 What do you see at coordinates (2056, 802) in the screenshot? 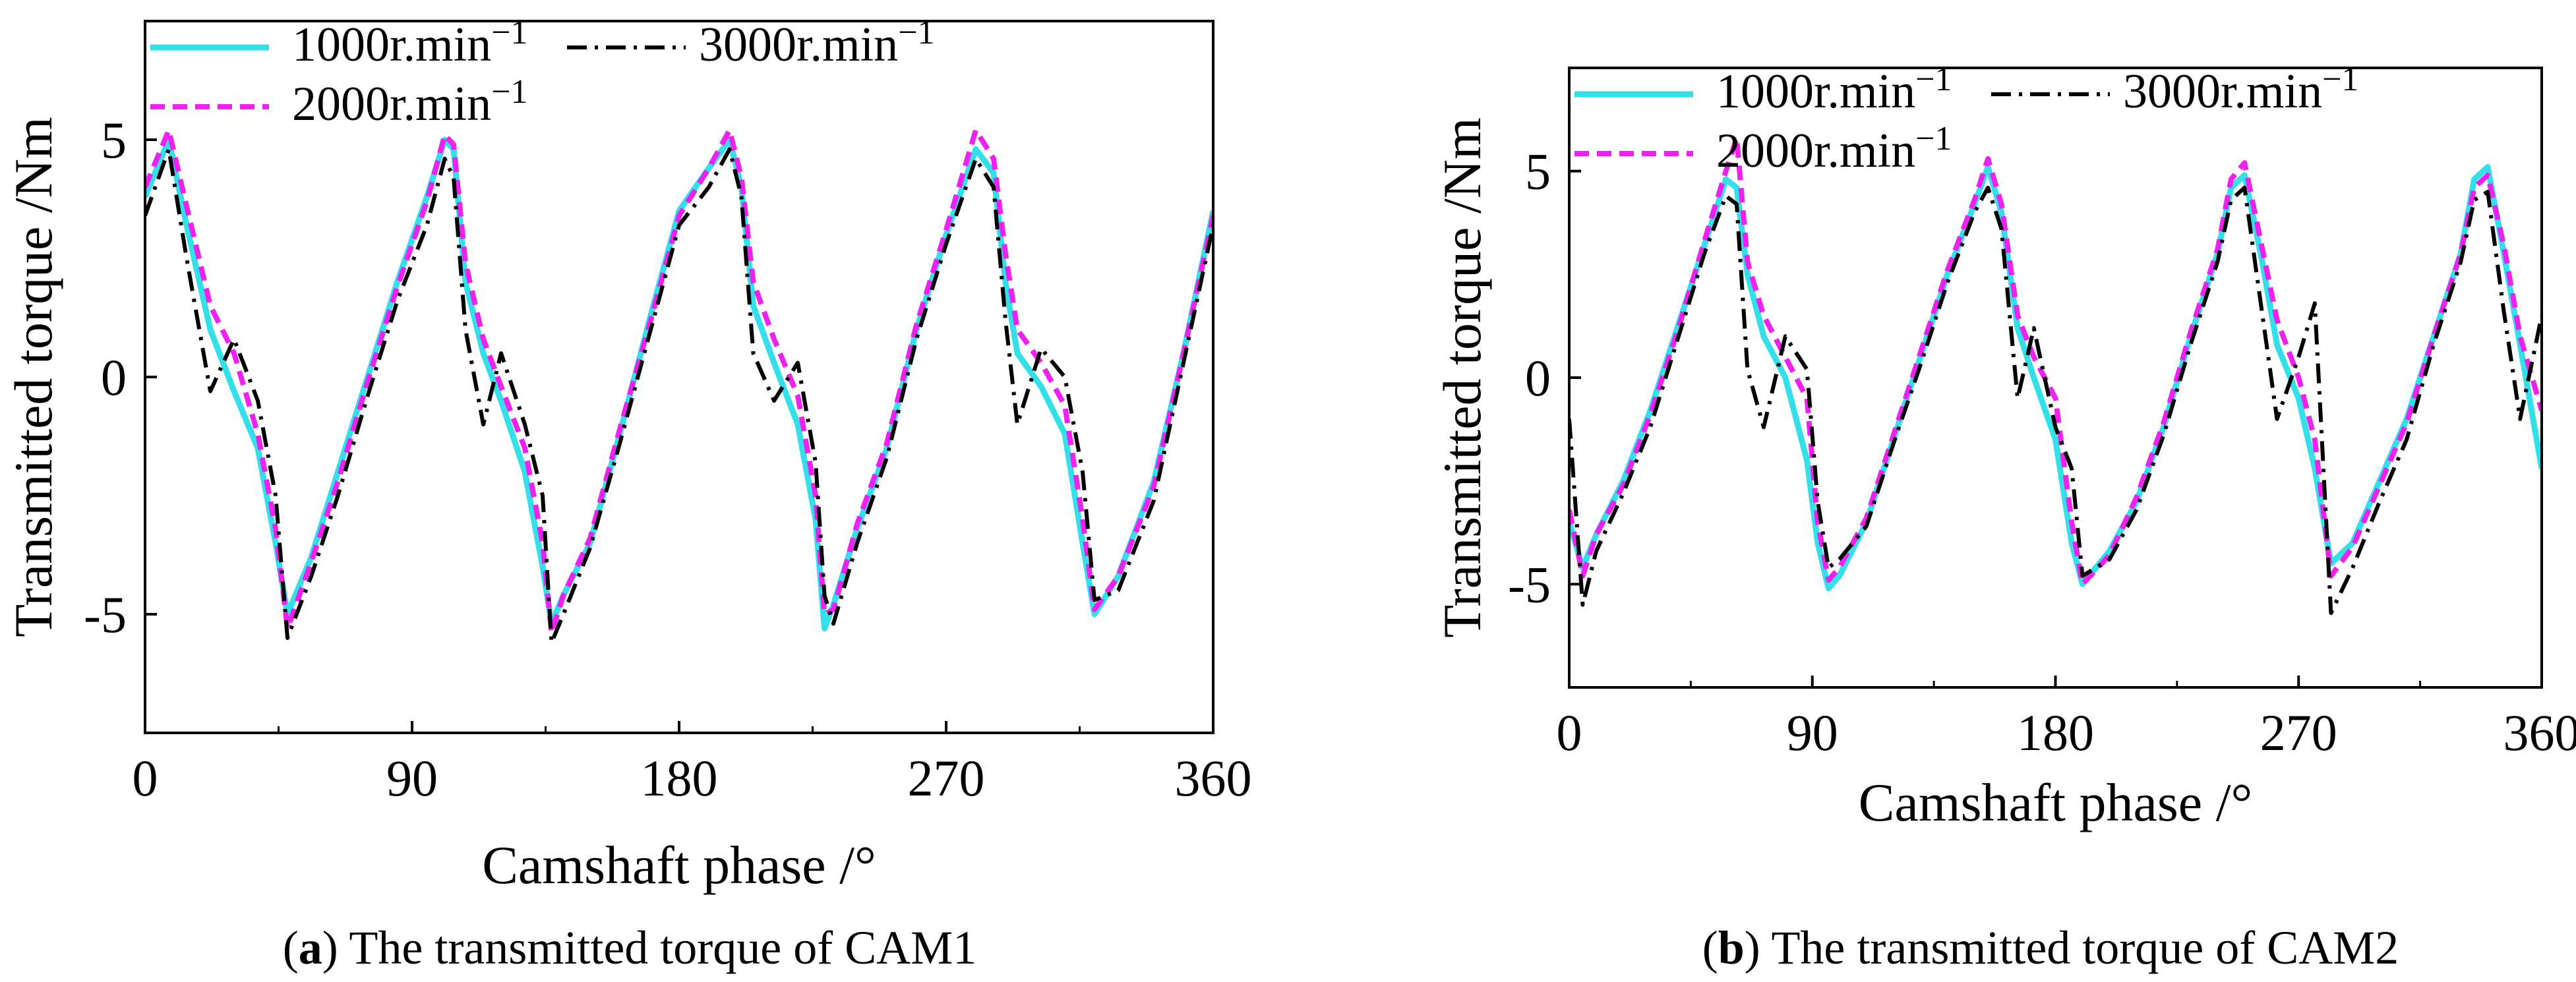
I see `x-axis-title-b: Camshaft phase /°` at bounding box center [2056, 802].